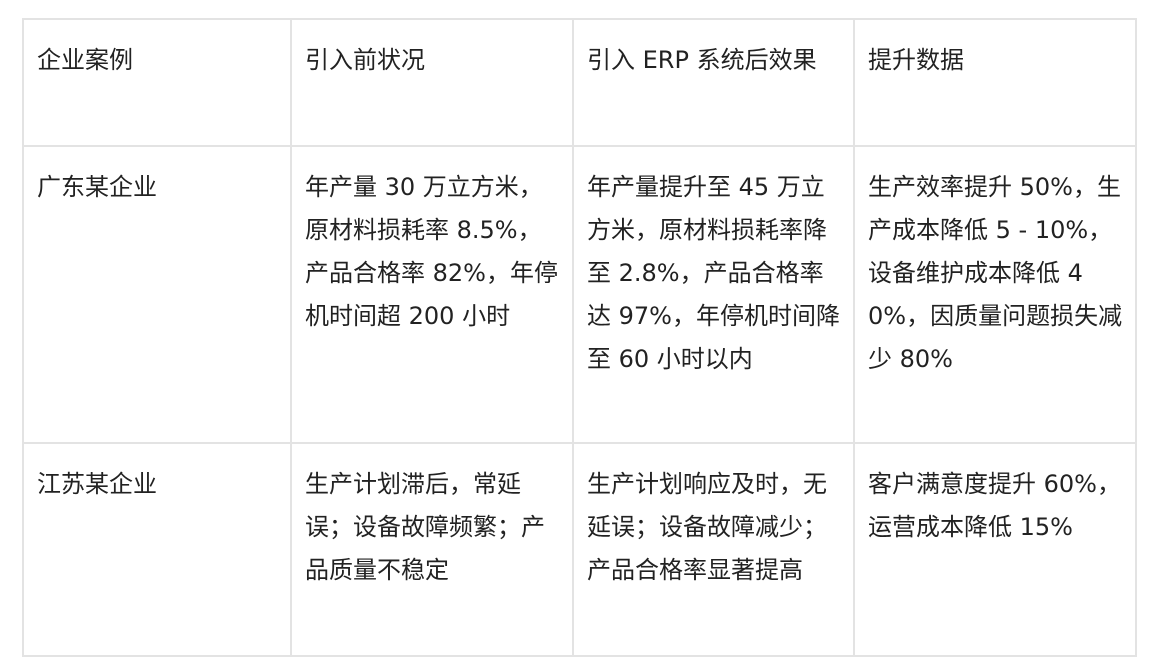 The height and width of the screenshot is (672, 1156). Describe the element at coordinates (995, 82) in the screenshot. I see `header-cell: 提升数据` at that location.